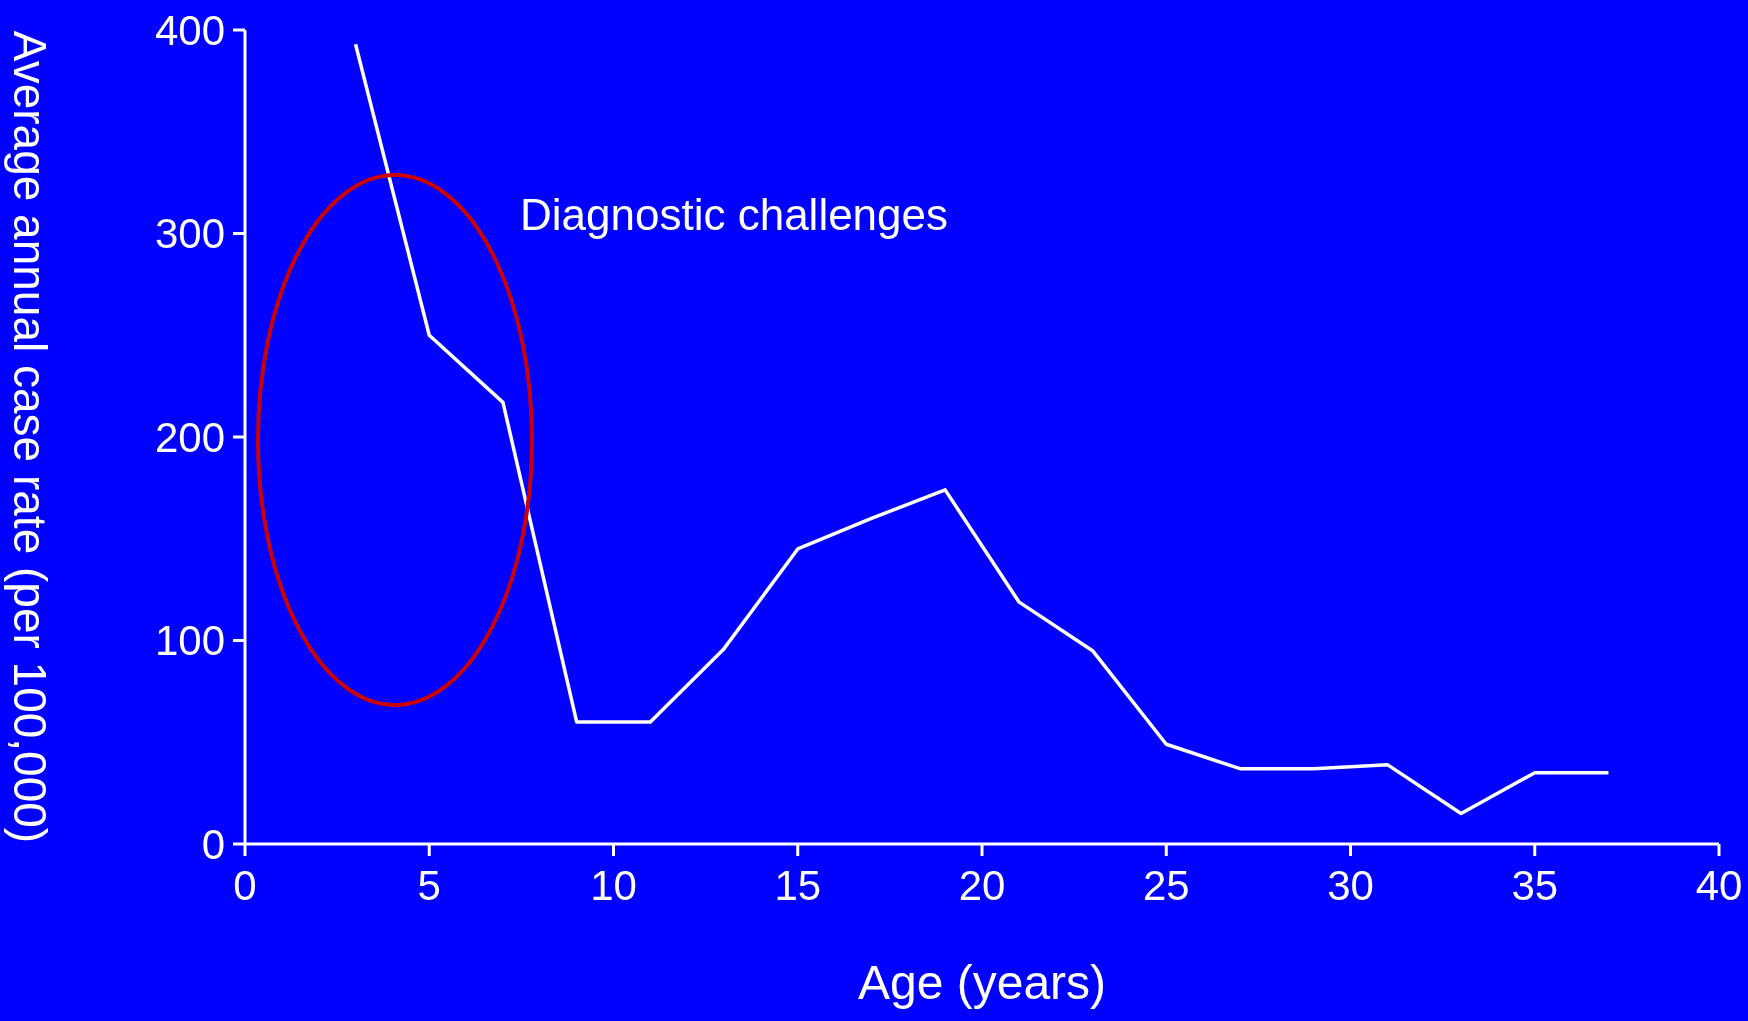 This screenshot has height=1021, width=1748. What do you see at coordinates (982, 982) in the screenshot?
I see `x-axis-title: Age (years)` at bounding box center [982, 982].